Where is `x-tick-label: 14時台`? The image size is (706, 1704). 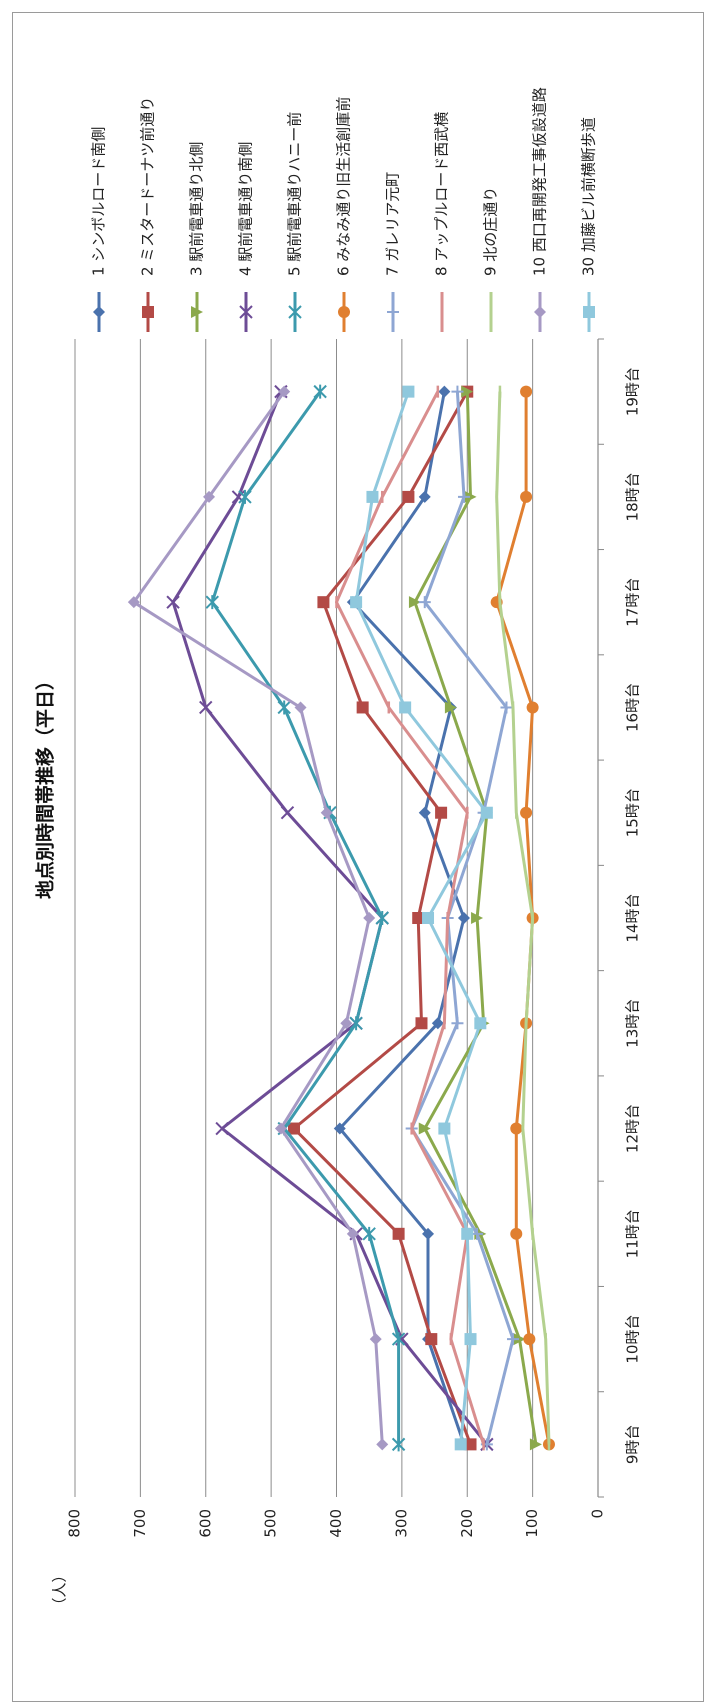
x-tick-label: 14時台 is located at coordinates (633, 917).